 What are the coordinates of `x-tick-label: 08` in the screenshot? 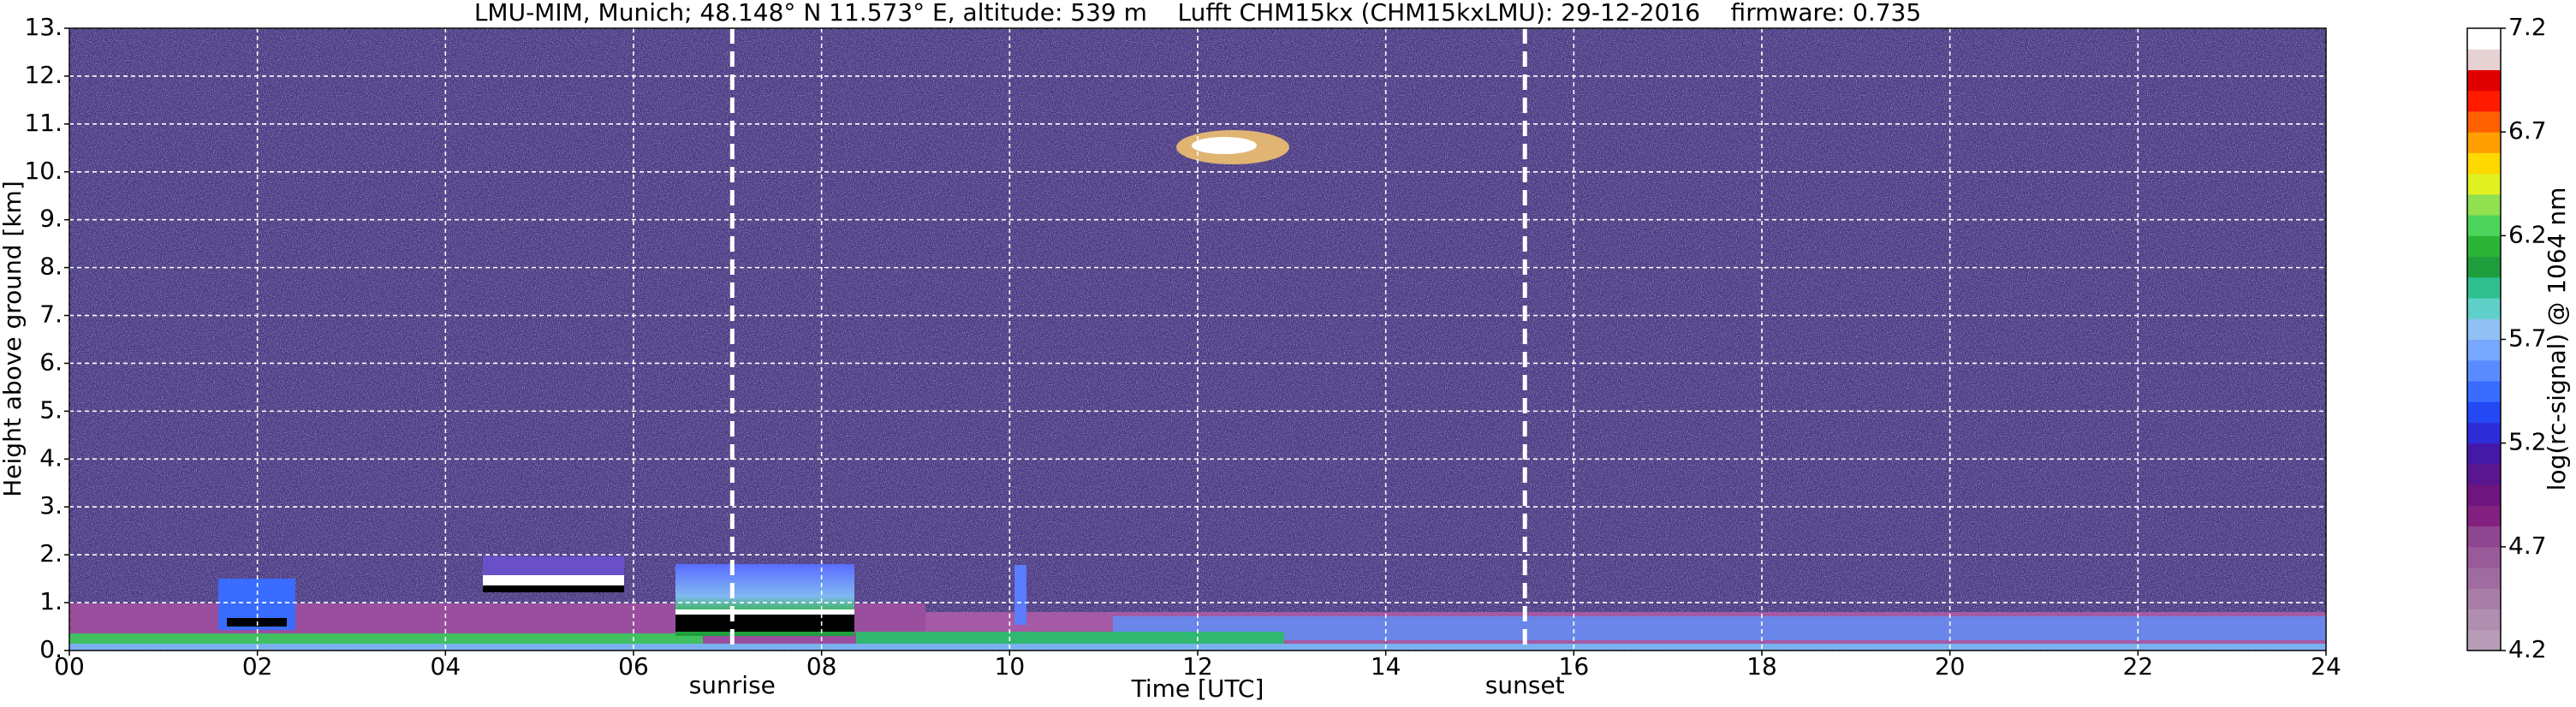 It's located at (822, 666).